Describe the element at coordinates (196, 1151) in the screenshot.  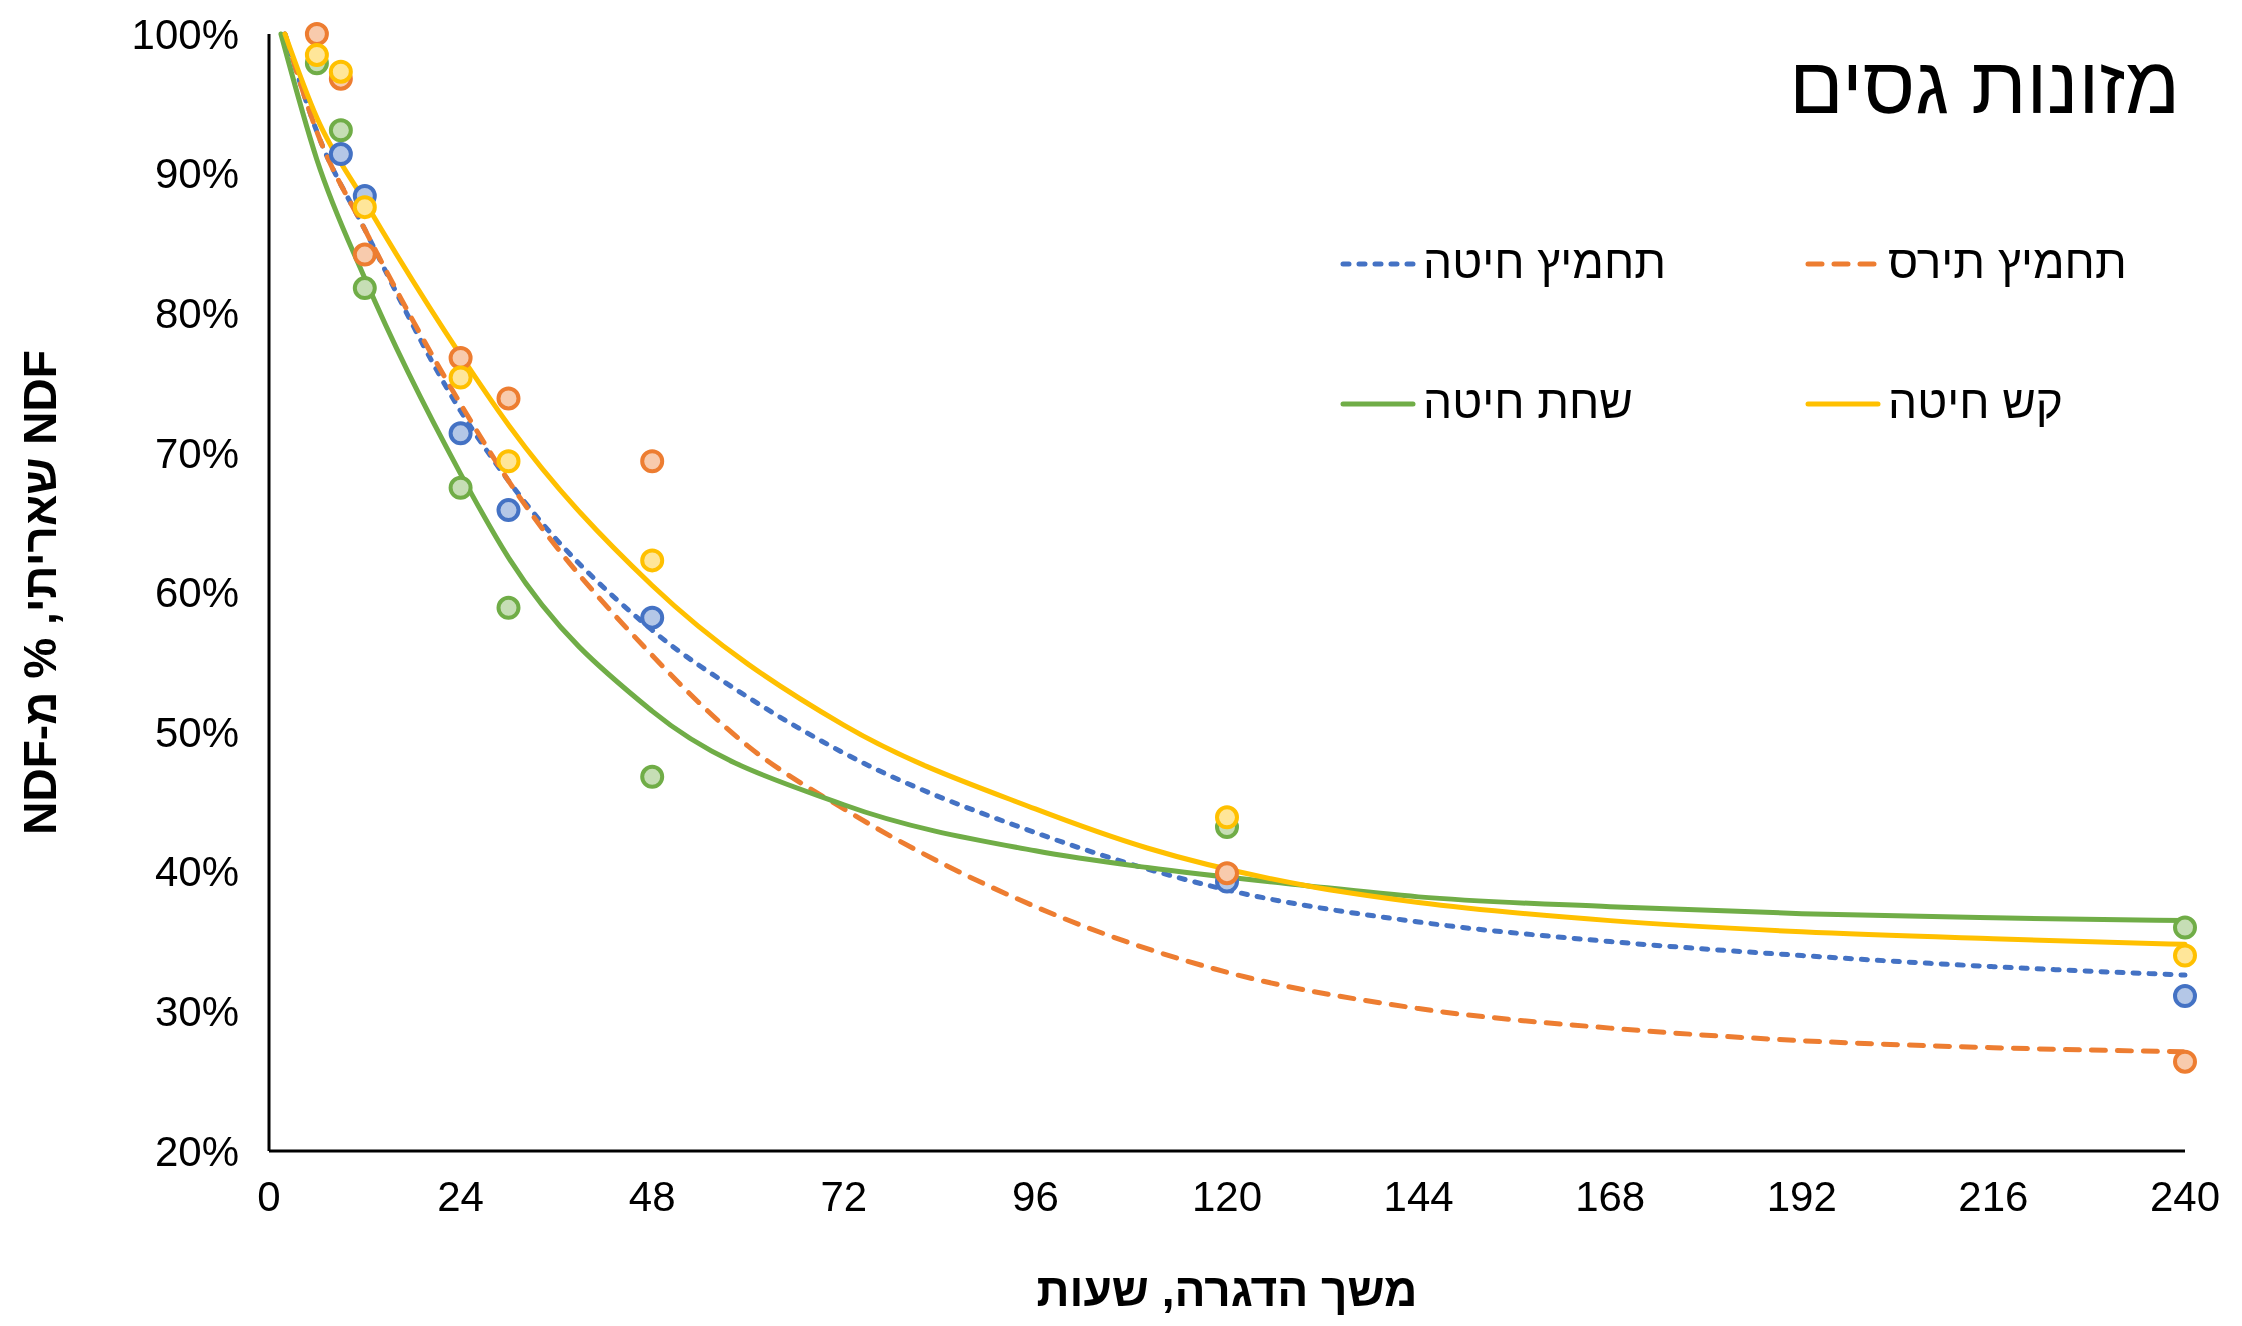
I see `y-tick-label: 20%` at that location.